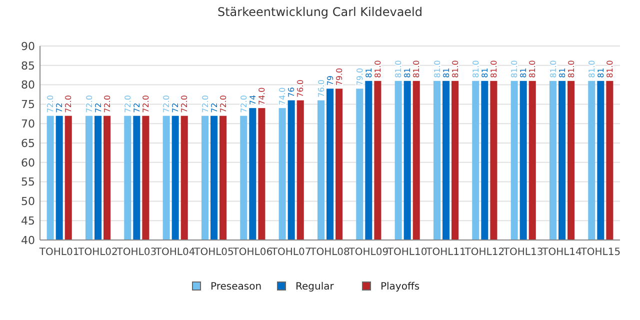 The width and height of the screenshot is (640, 320). What do you see at coordinates (291, 92) in the screenshot?
I see `data-label: 76` at bounding box center [291, 92].